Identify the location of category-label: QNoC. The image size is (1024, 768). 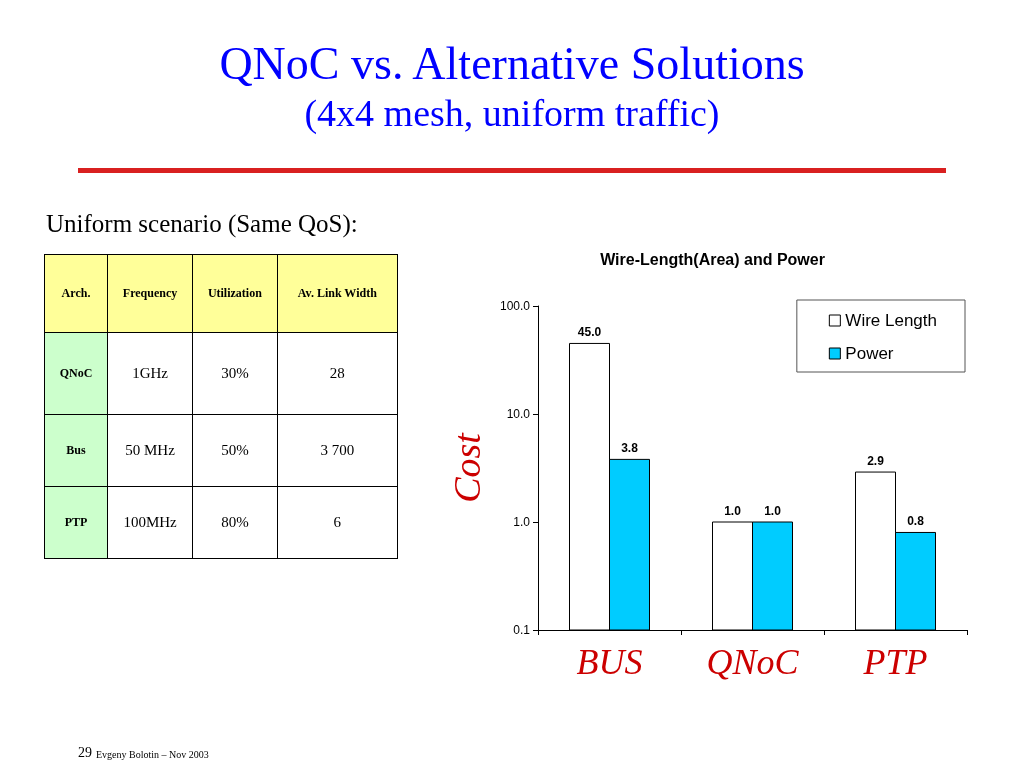
(76, 373).